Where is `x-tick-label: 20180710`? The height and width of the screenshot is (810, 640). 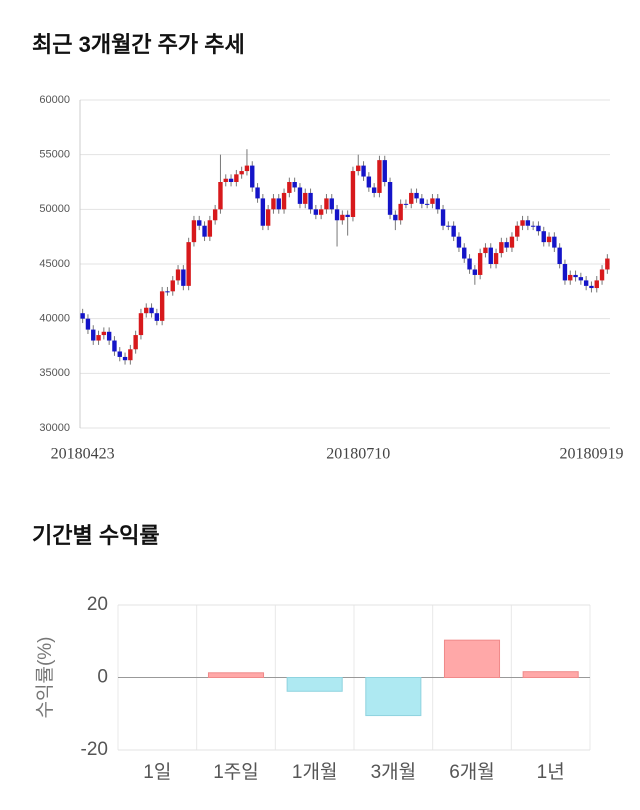
x-tick-label: 20180710 is located at coordinates (358, 454).